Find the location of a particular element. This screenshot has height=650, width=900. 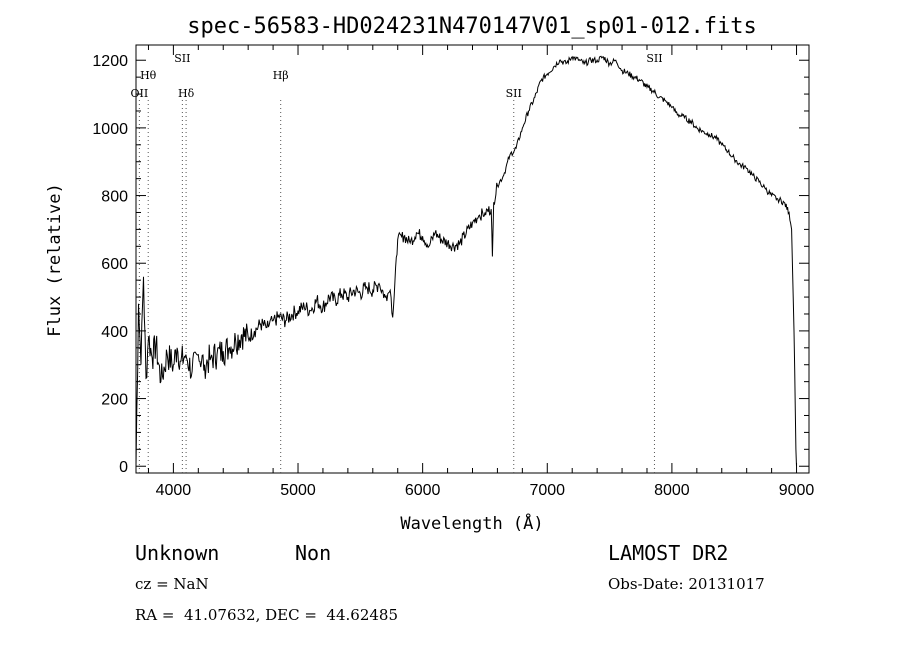

class-label: Unknown is located at coordinates (177, 553).